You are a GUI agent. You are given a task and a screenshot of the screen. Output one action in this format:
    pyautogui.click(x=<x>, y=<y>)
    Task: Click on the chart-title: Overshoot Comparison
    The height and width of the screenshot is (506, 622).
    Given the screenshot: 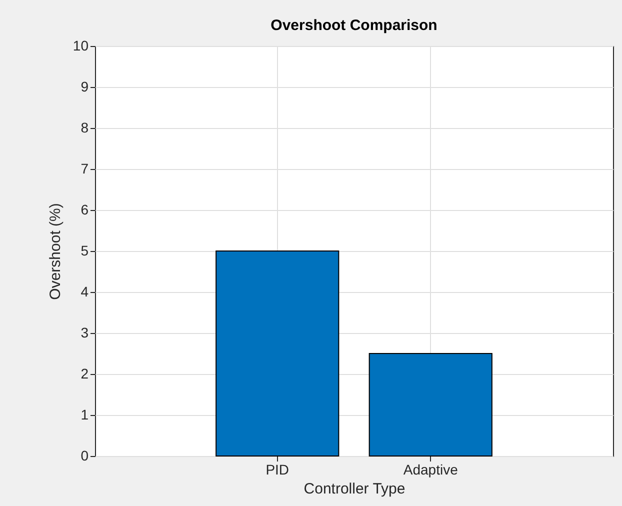 What is the action you would take?
    pyautogui.click(x=354, y=25)
    